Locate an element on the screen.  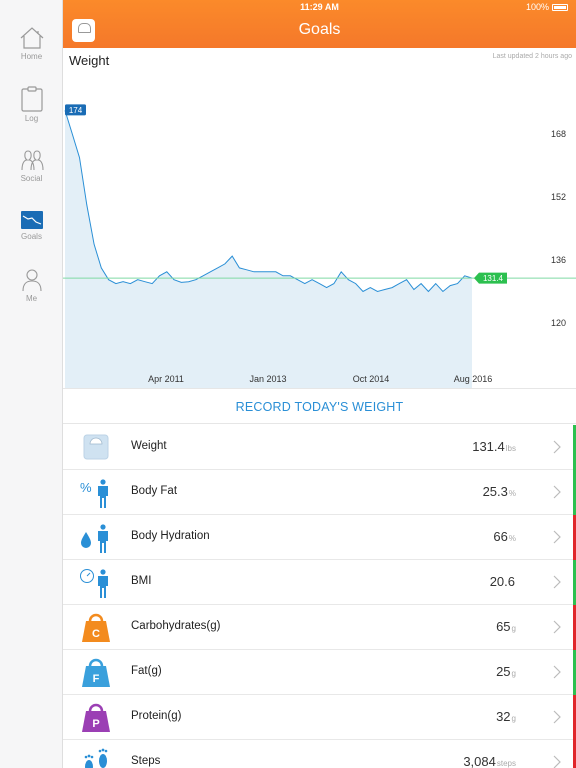
metric-value: 32g is located at coordinates (506, 716).